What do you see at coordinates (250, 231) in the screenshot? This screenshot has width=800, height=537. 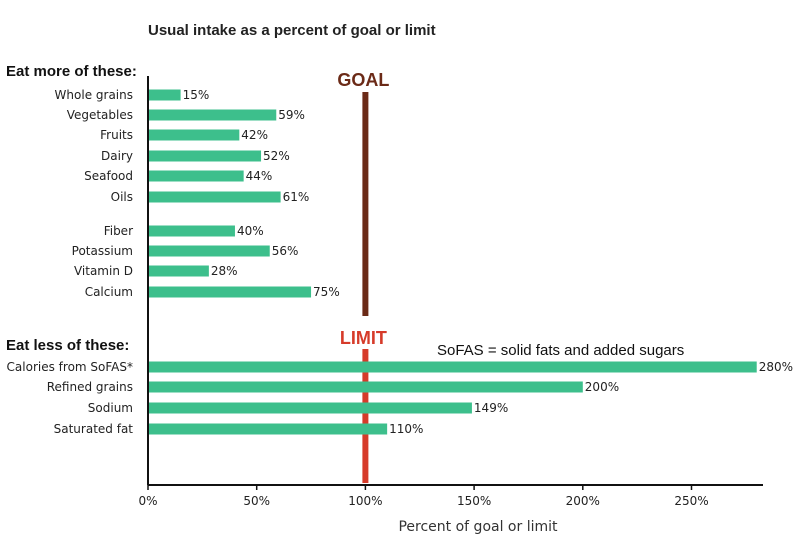 I see `value-label: 40%` at bounding box center [250, 231].